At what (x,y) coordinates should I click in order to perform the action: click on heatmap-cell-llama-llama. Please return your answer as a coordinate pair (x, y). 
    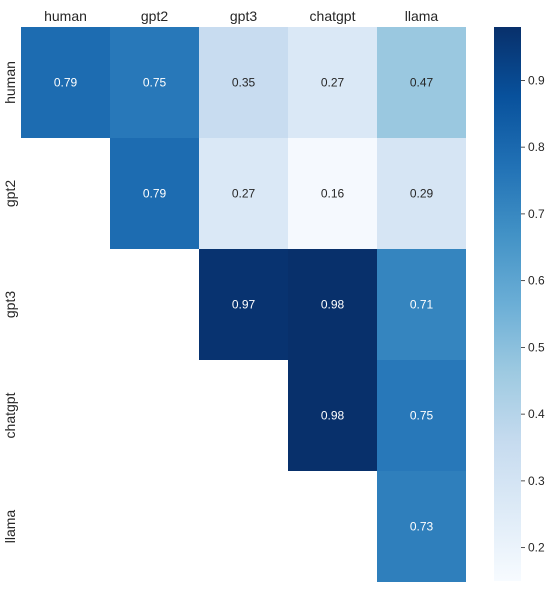
    Looking at the image, I should click on (421, 526).